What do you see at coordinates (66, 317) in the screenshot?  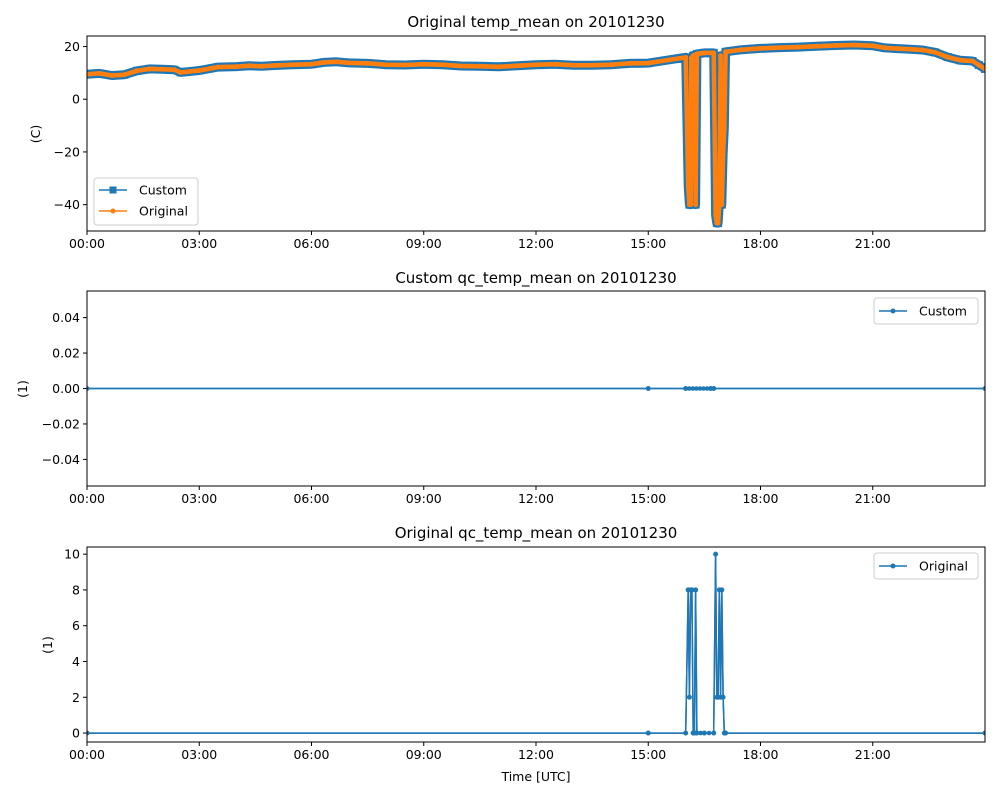 I see `y-tick-label: 0.04` at bounding box center [66, 317].